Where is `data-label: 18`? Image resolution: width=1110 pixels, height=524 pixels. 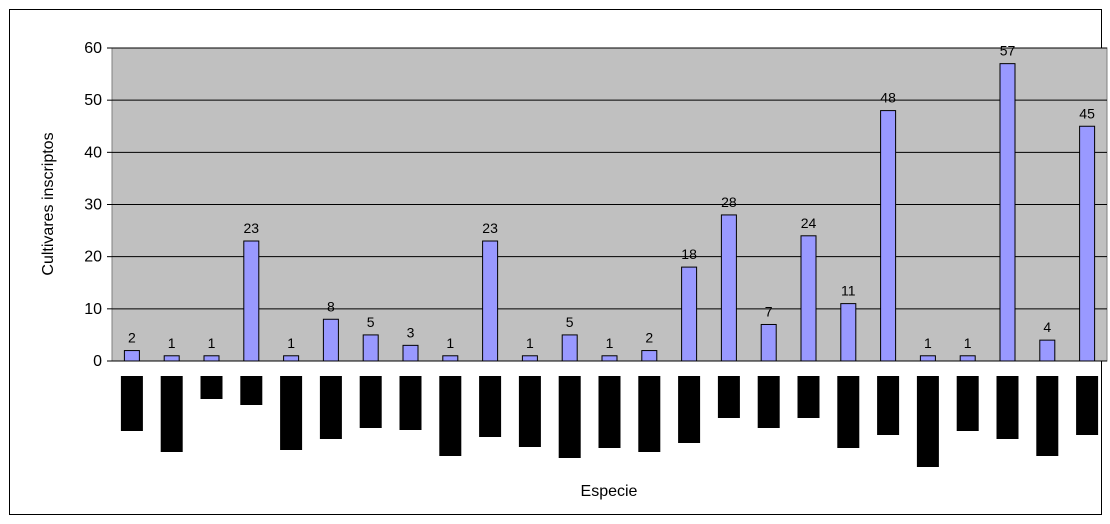 data-label: 18 is located at coordinates (689, 254).